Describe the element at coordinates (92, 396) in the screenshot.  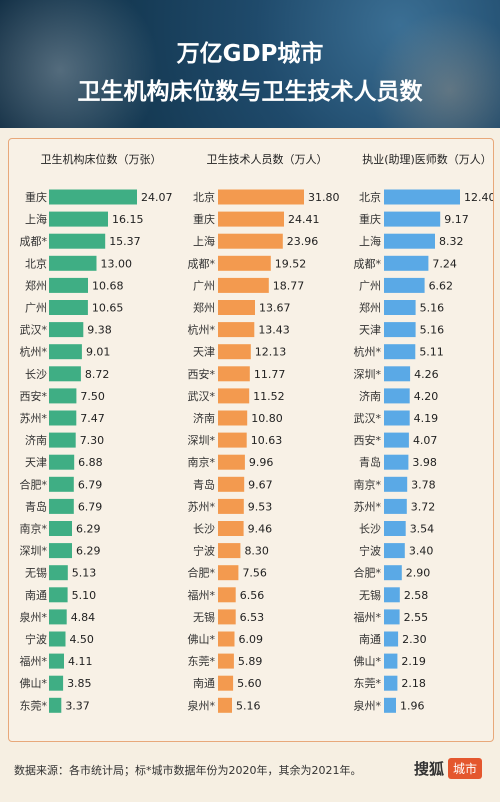
I see `value-label: 7.50` at that location.